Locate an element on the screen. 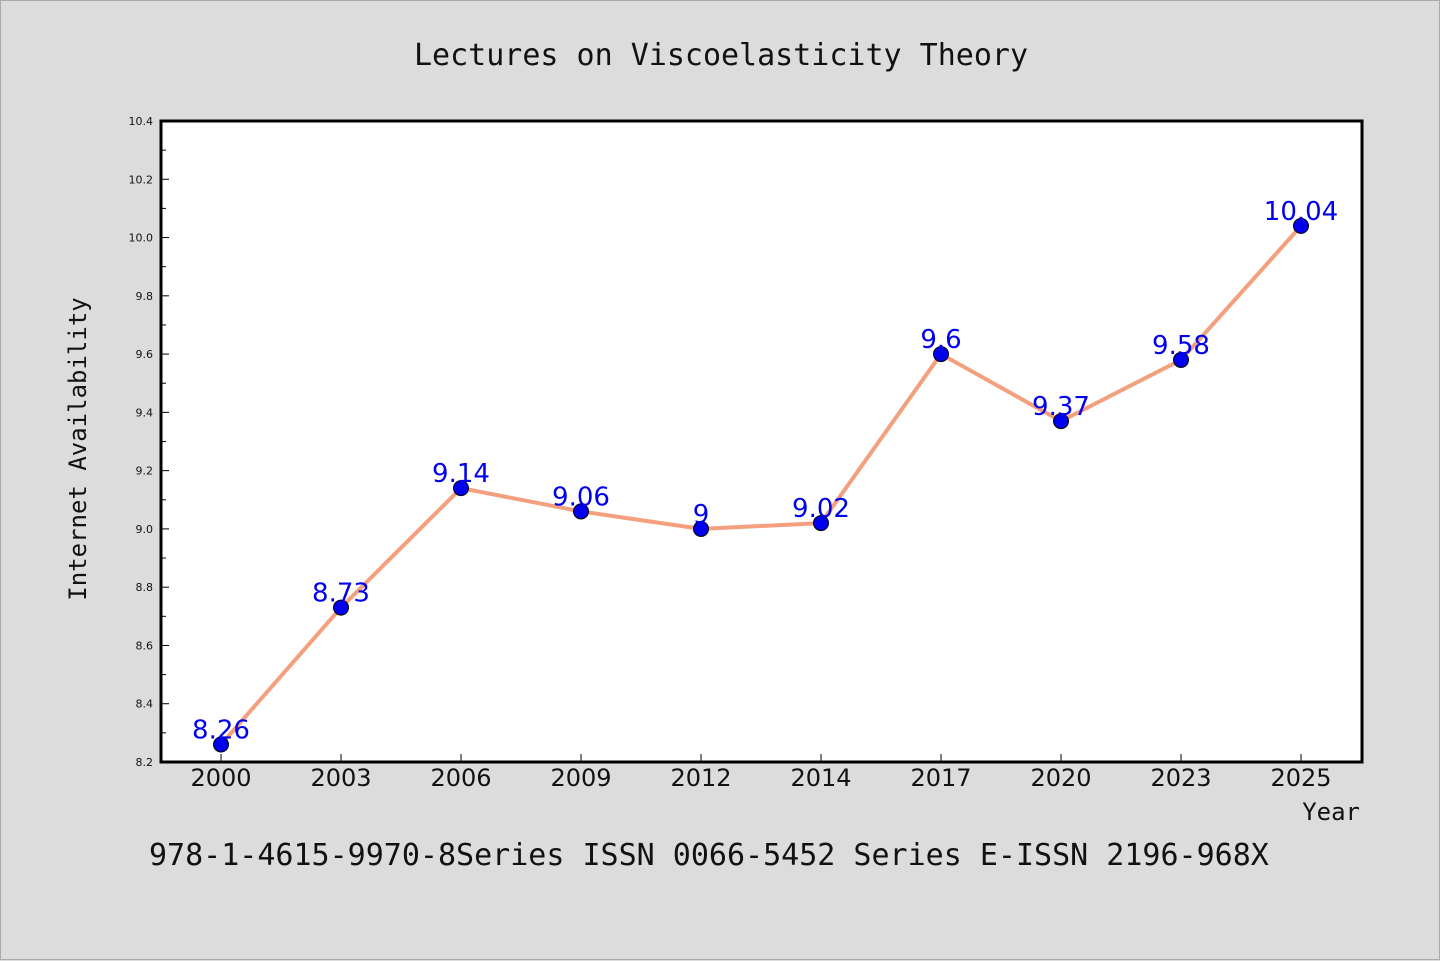  y-axis-label: Internet Availability is located at coordinates (78, 448).